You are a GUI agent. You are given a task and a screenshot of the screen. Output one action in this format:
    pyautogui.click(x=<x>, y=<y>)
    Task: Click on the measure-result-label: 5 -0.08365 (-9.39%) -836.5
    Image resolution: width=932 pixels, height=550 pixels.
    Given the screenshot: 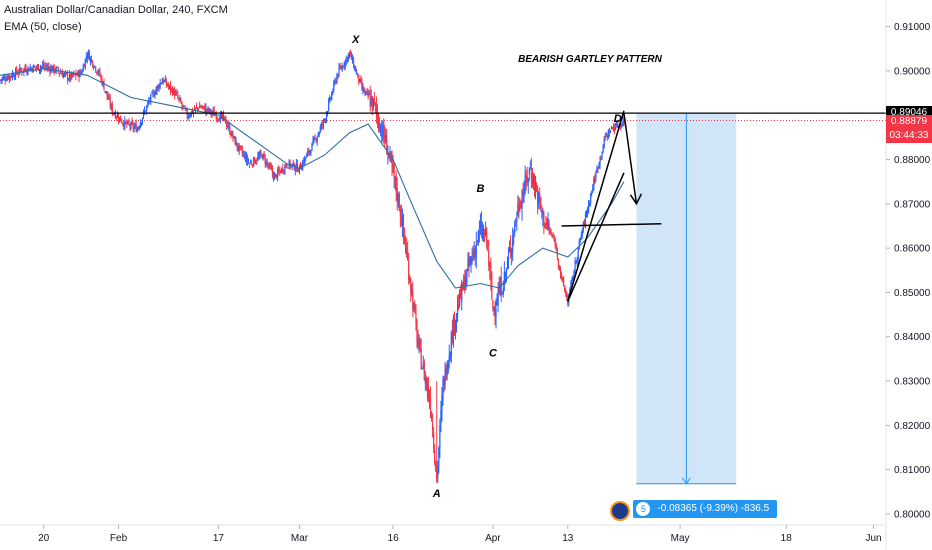 What is the action you would take?
    pyautogui.click(x=705, y=508)
    